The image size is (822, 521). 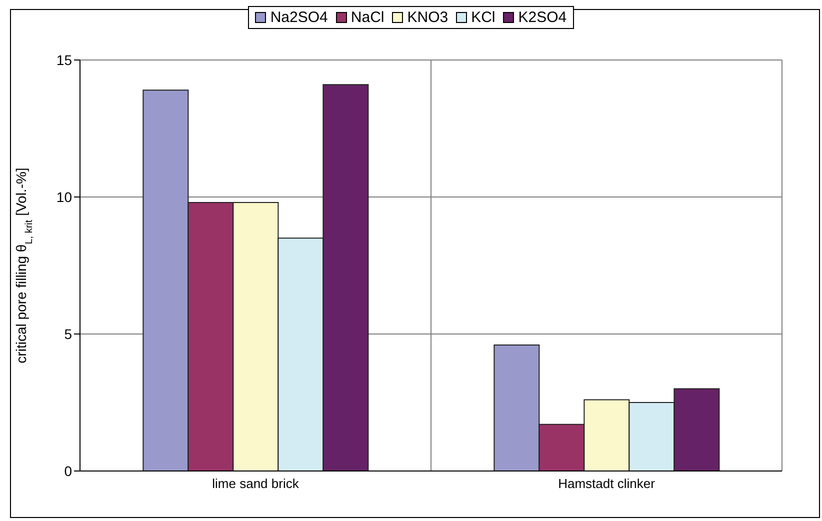 What do you see at coordinates (68, 470) in the screenshot?
I see `y-tick-label: 0` at bounding box center [68, 470].